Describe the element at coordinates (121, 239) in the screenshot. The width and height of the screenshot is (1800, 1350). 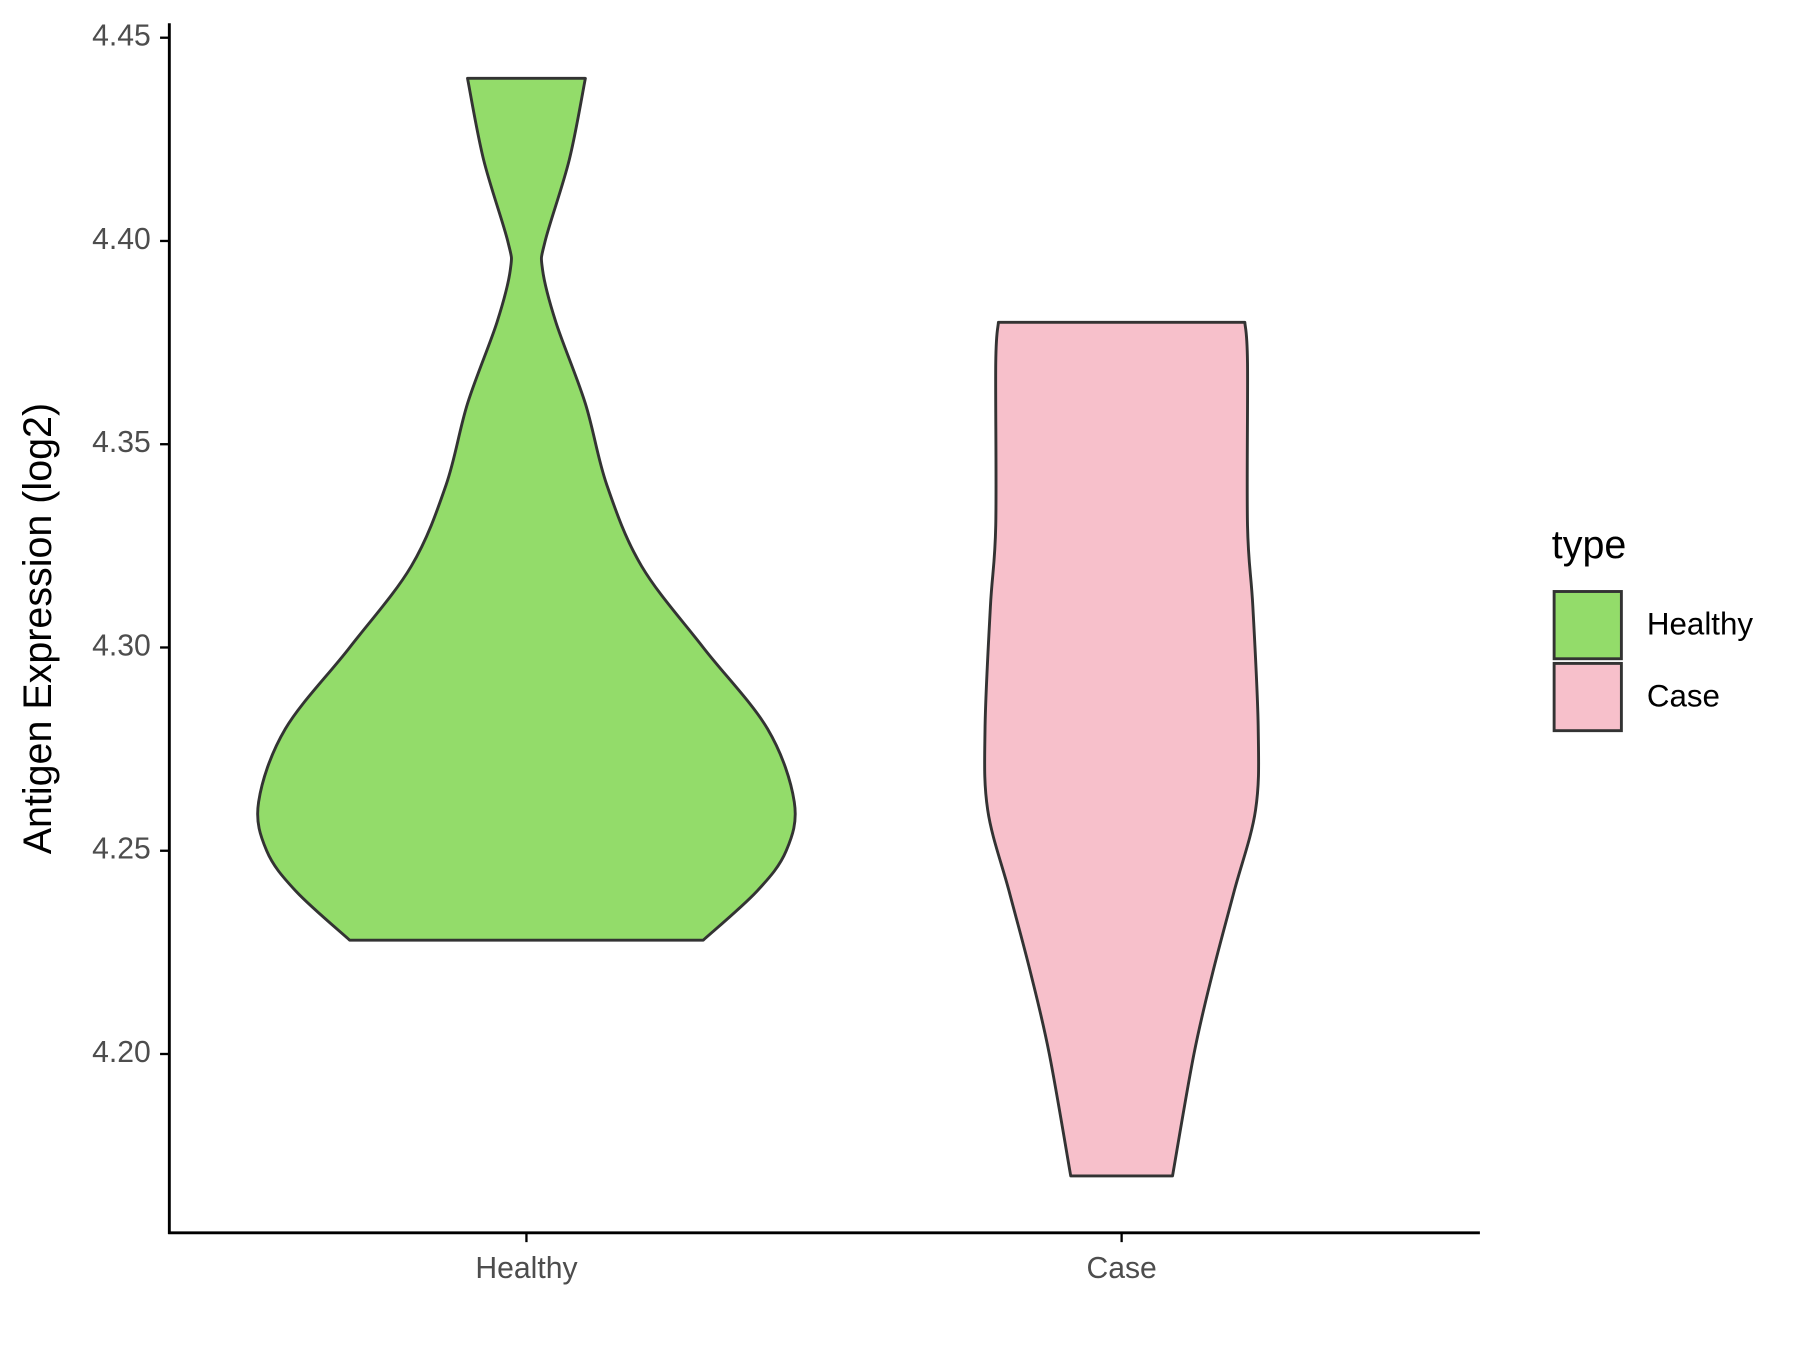
I see `y-tick-label: 4.40` at that location.